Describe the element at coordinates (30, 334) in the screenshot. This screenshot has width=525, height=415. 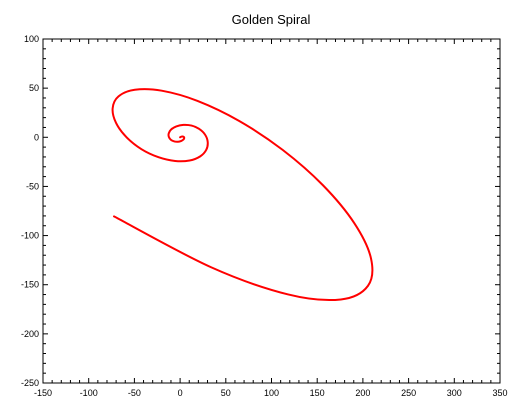
I see `y-tick-label: -200` at that location.